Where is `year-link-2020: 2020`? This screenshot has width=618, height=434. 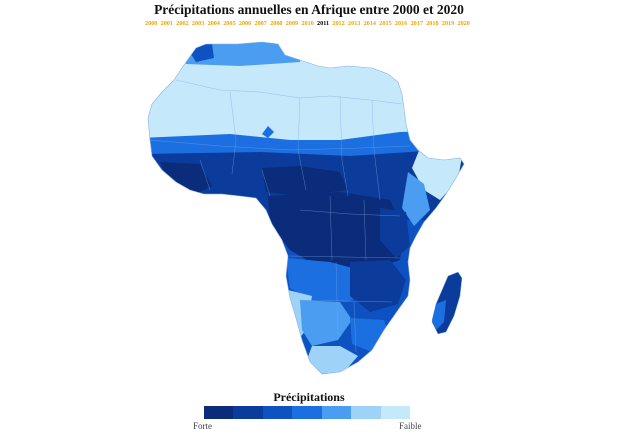 year-link-2020: 2020 is located at coordinates (463, 23).